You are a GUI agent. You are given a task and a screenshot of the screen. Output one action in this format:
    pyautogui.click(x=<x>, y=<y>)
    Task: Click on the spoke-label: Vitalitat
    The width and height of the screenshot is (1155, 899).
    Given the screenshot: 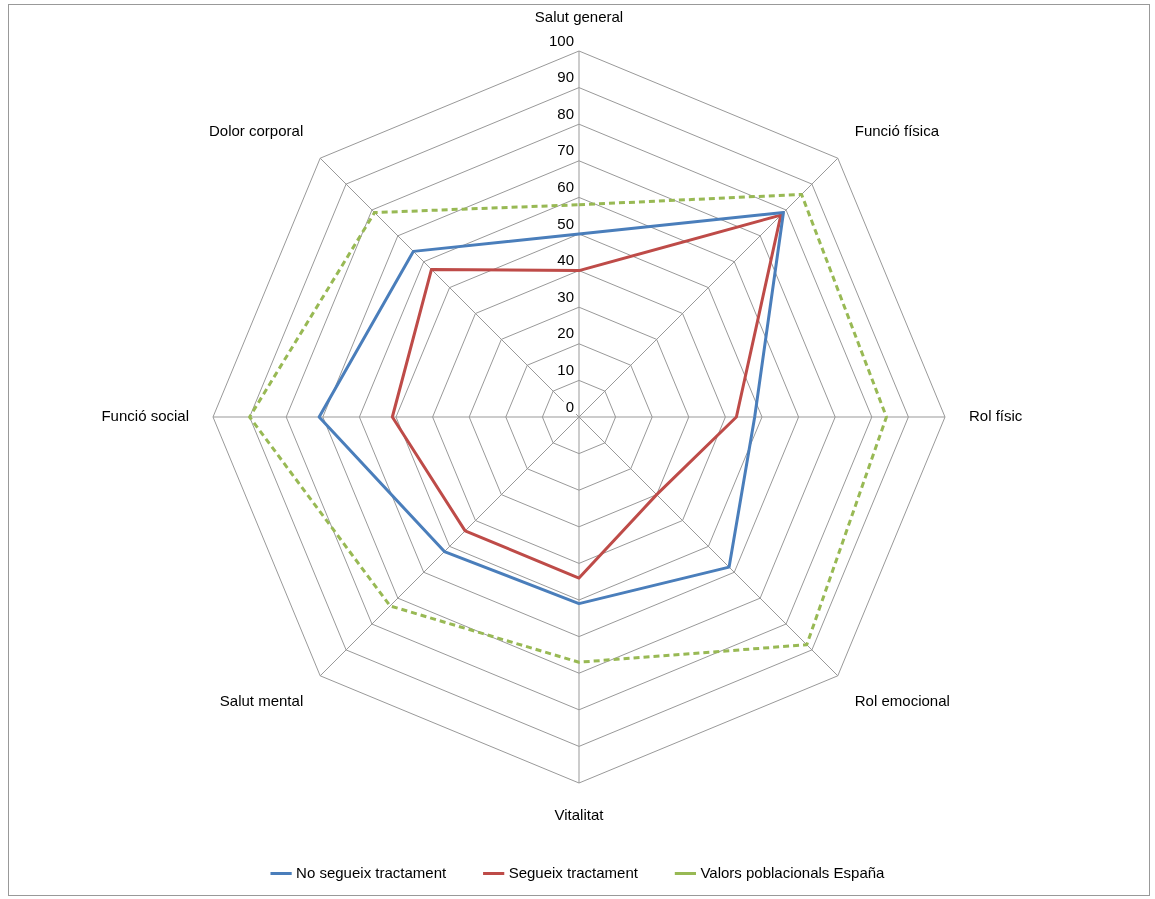 What is the action you would take?
    pyautogui.click(x=579, y=815)
    